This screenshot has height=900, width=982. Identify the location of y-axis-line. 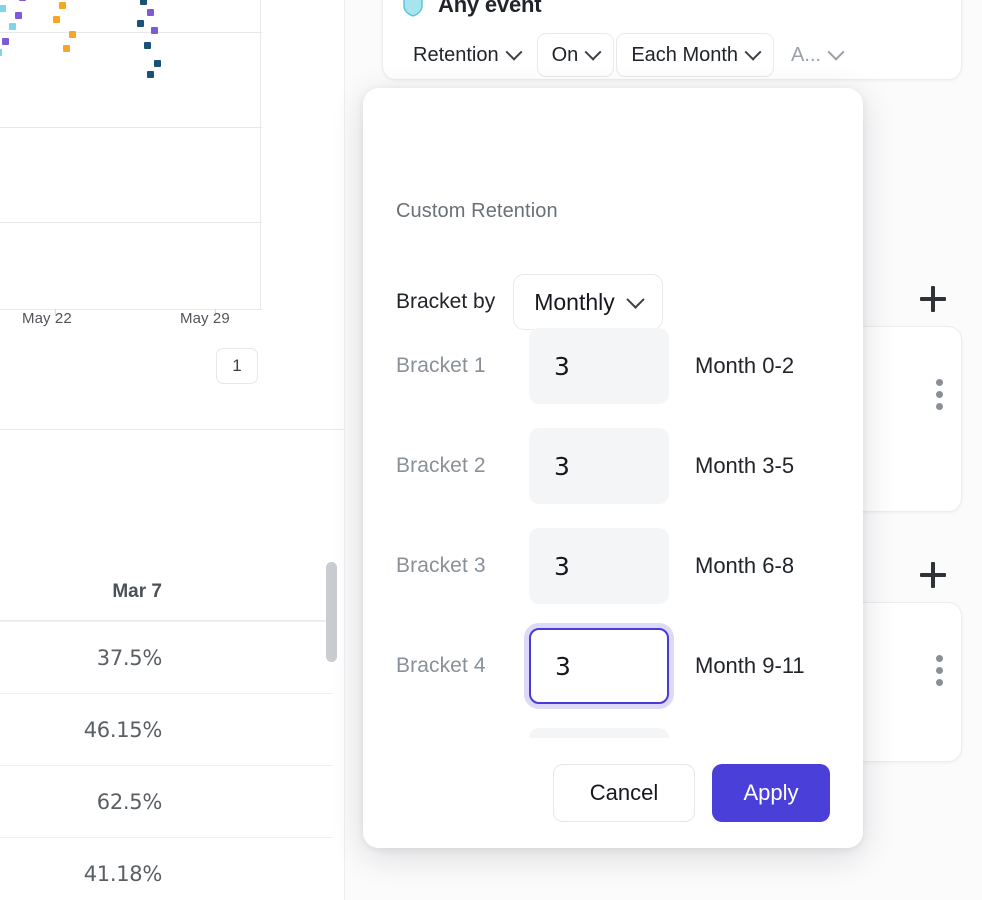
(260, 155).